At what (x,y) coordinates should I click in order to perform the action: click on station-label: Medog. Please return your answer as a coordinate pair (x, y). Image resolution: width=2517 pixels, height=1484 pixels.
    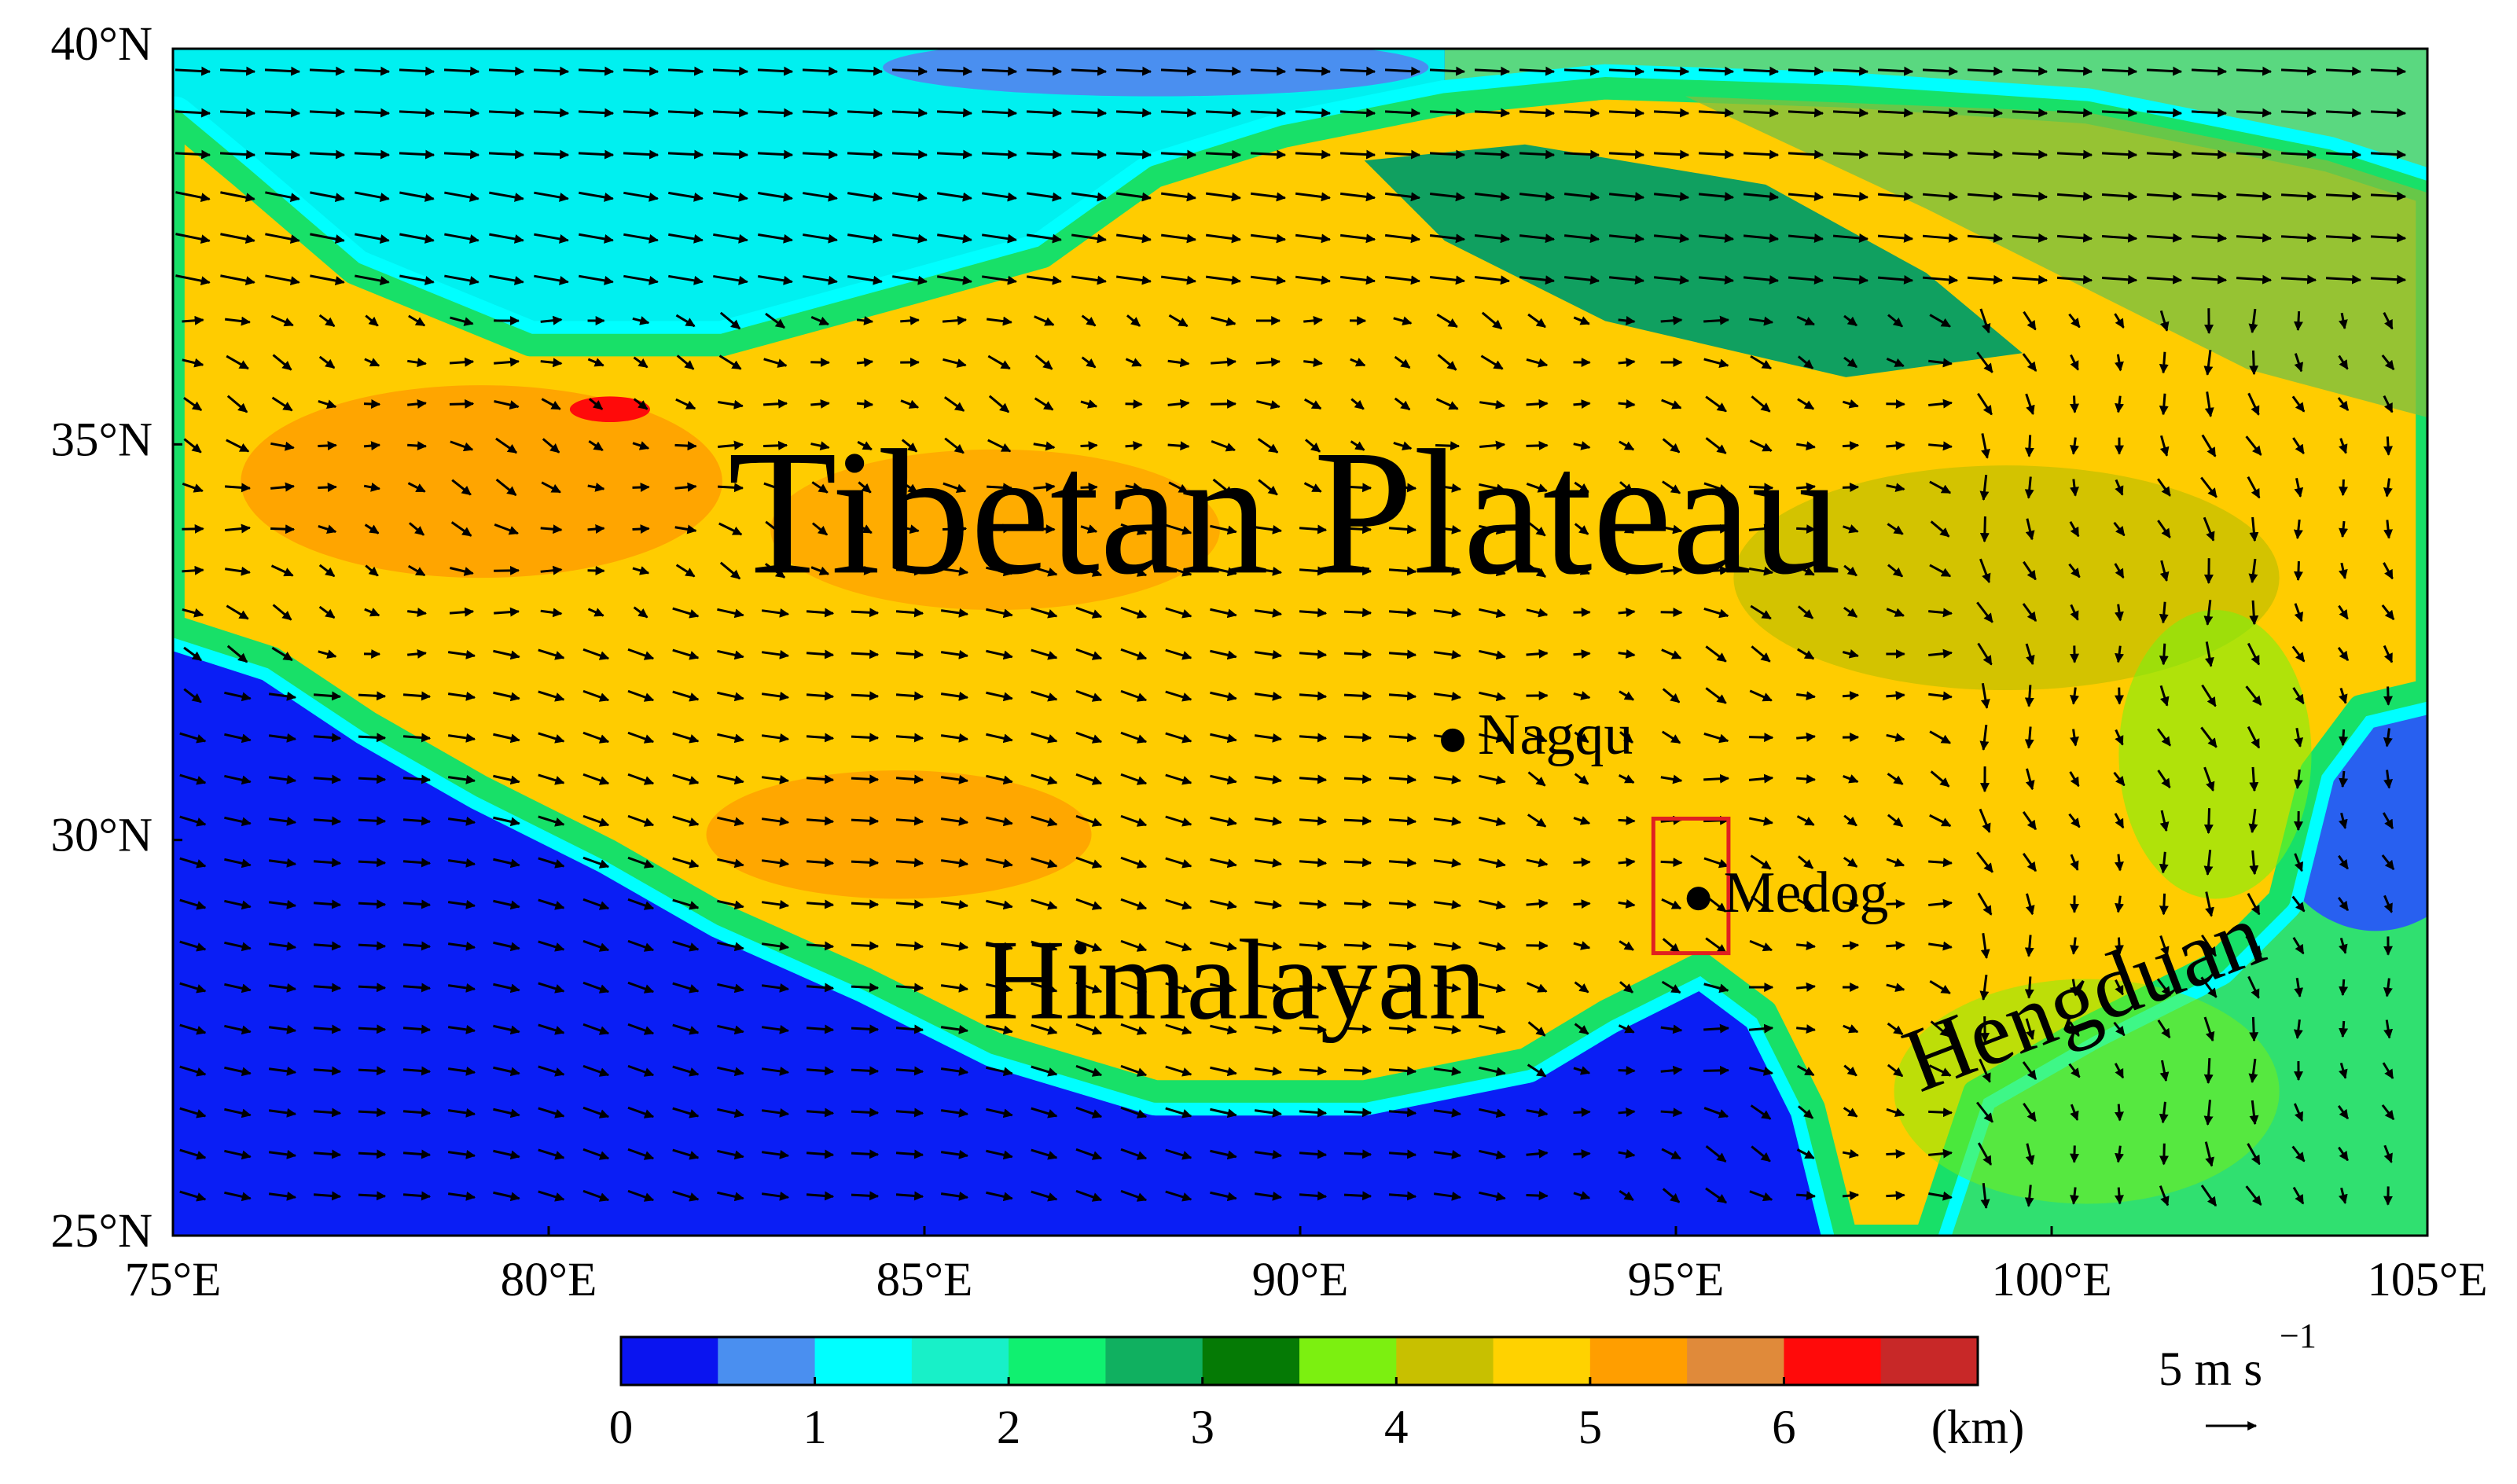
    Looking at the image, I should click on (1806, 893).